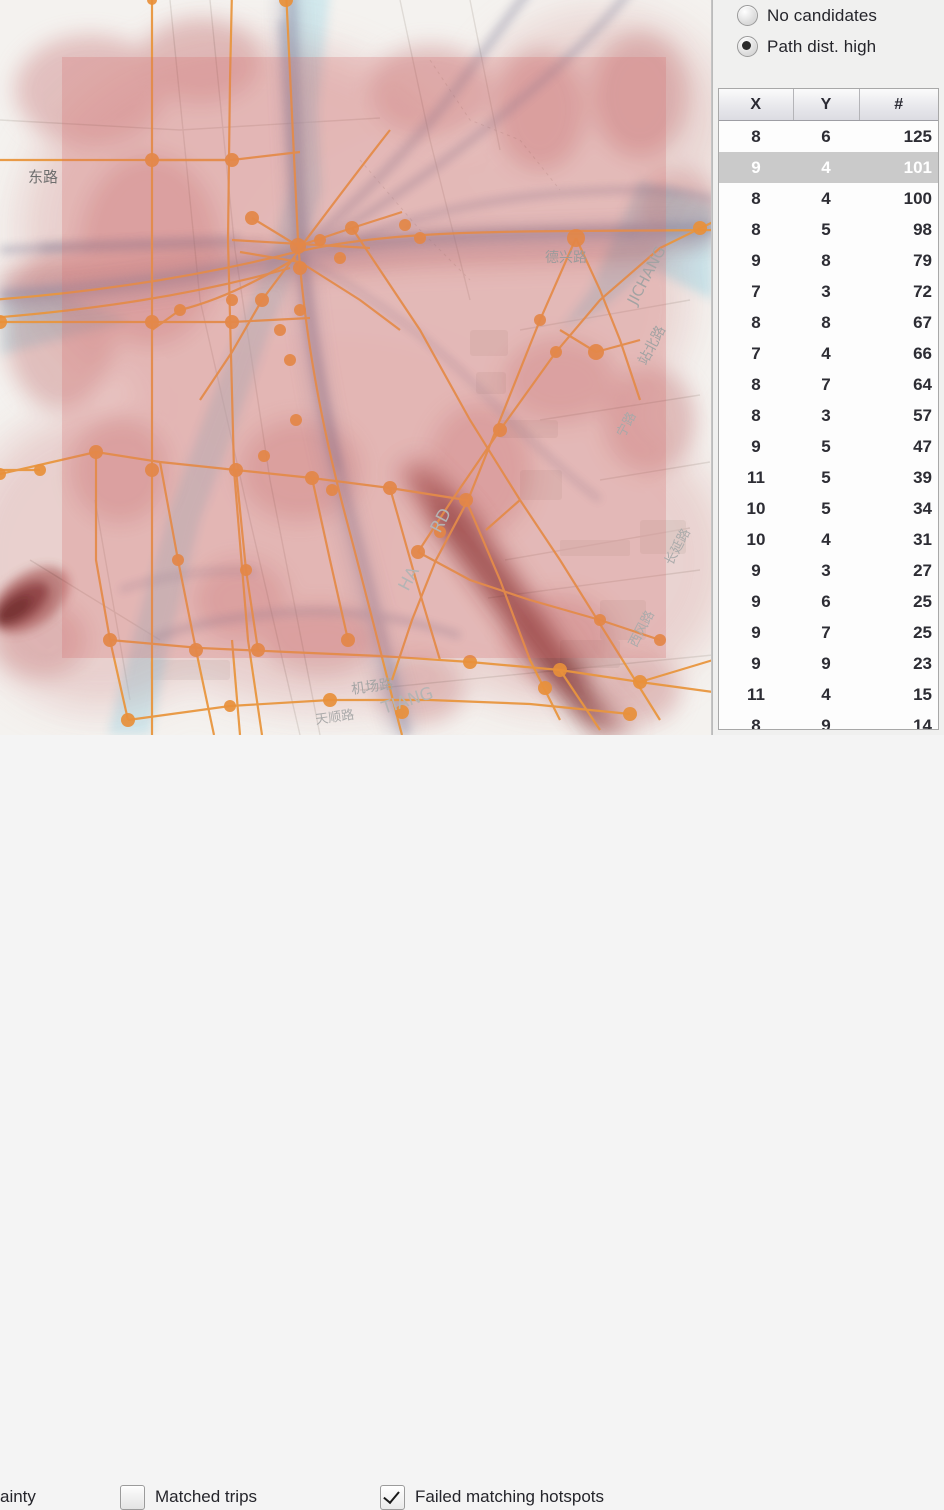  I want to click on cell-y: 9, so click(826, 719).